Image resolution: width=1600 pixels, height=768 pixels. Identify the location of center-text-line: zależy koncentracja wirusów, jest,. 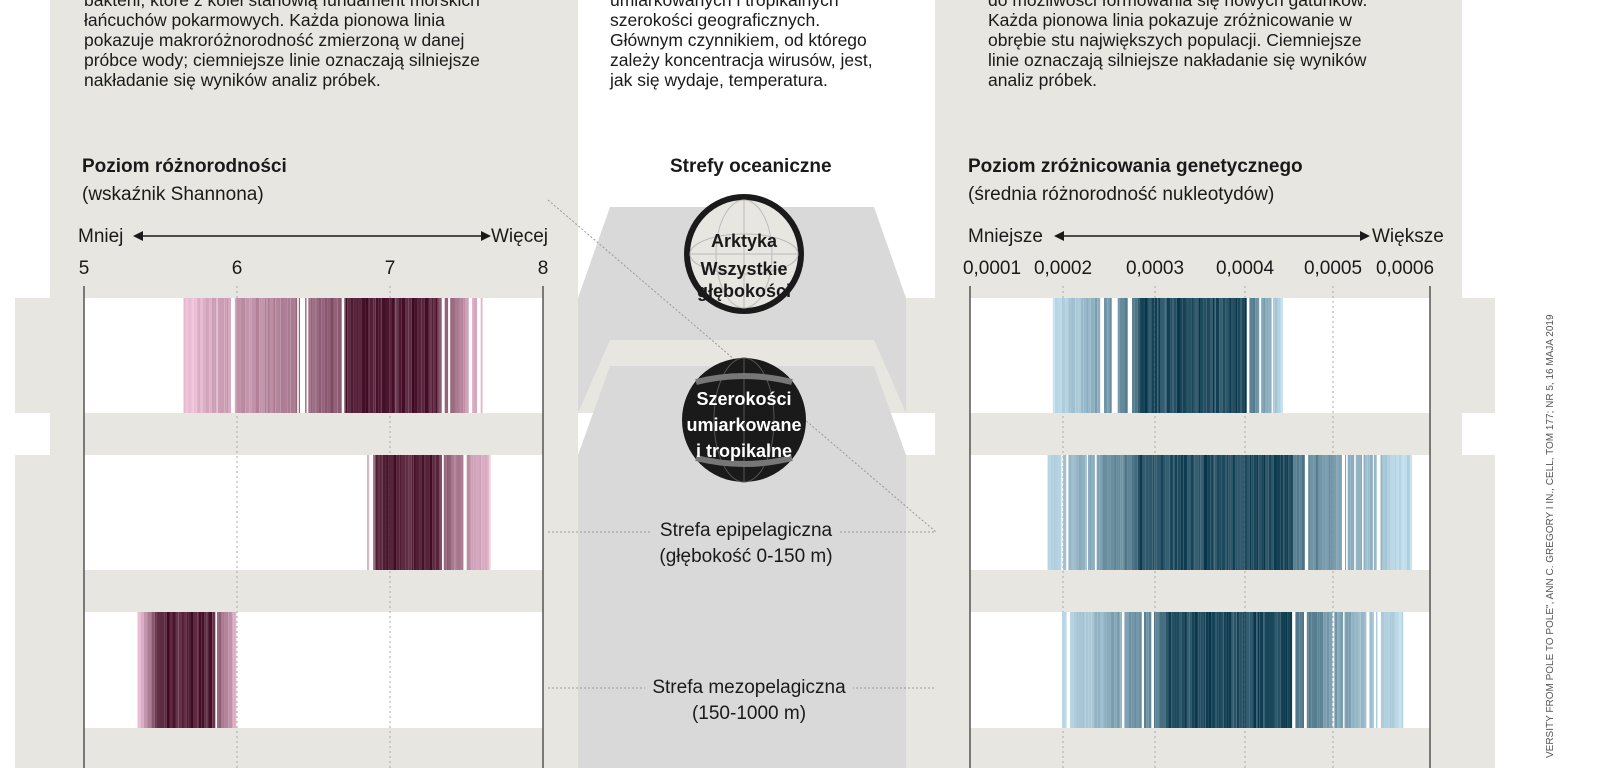
(741, 60).